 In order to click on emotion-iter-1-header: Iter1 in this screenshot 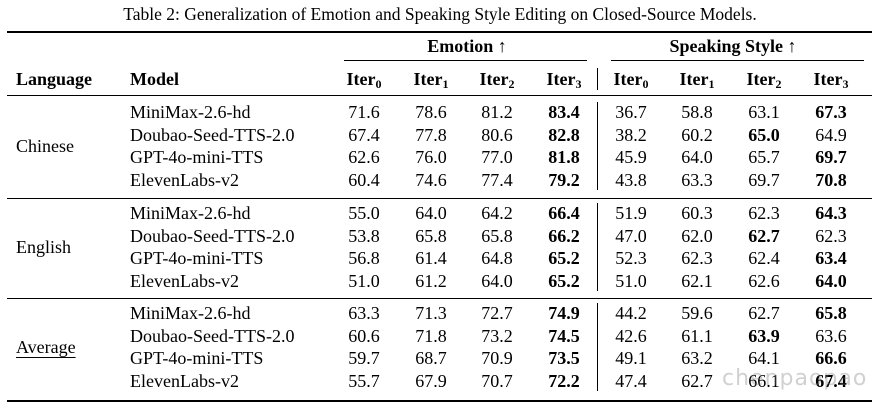, I will do `click(431, 79)`.